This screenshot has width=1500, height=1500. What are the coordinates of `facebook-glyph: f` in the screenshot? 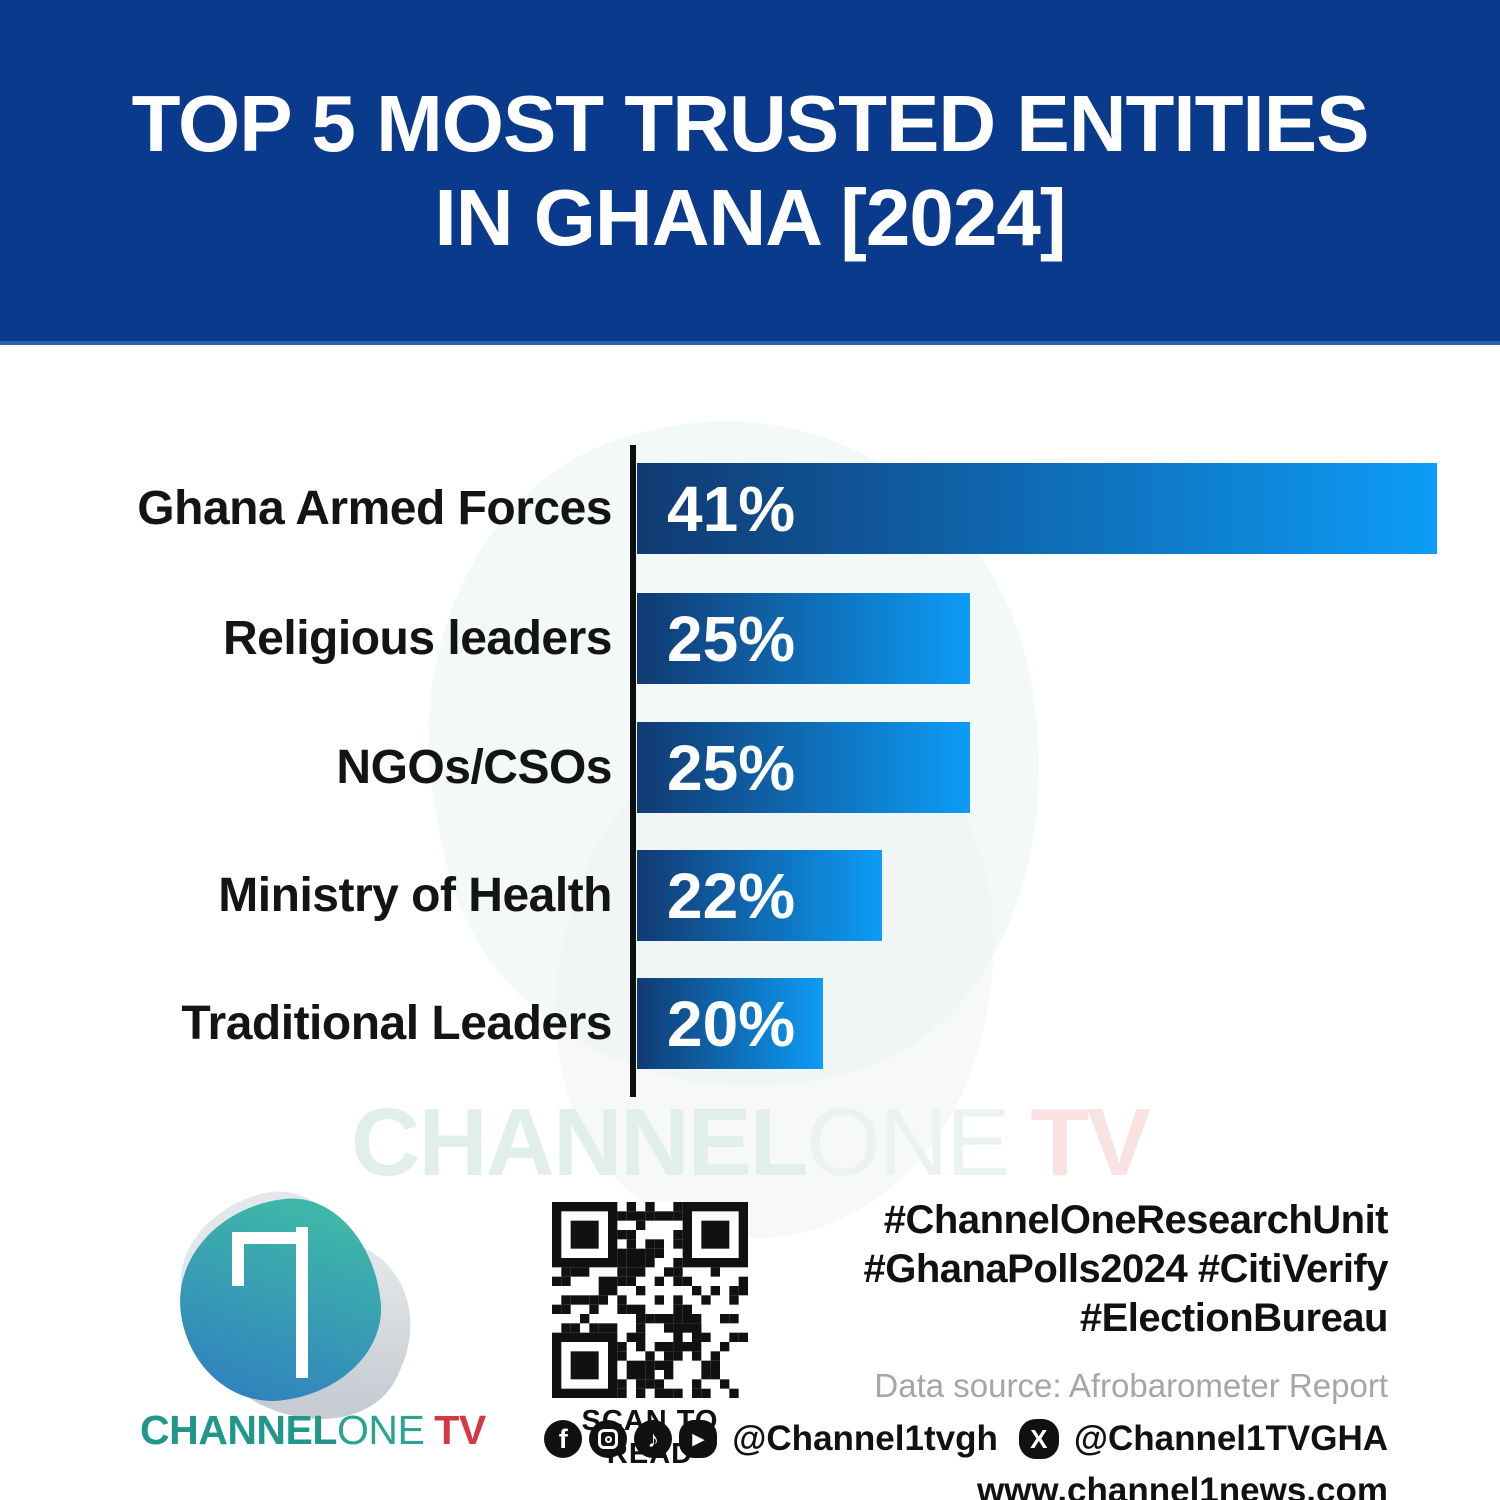 It's located at (563, 1438).